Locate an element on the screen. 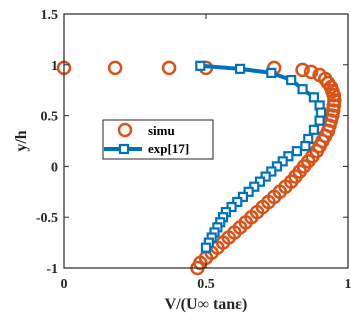 The width and height of the screenshot is (351, 327). x-tick-label: 0 is located at coordinates (64, 284).